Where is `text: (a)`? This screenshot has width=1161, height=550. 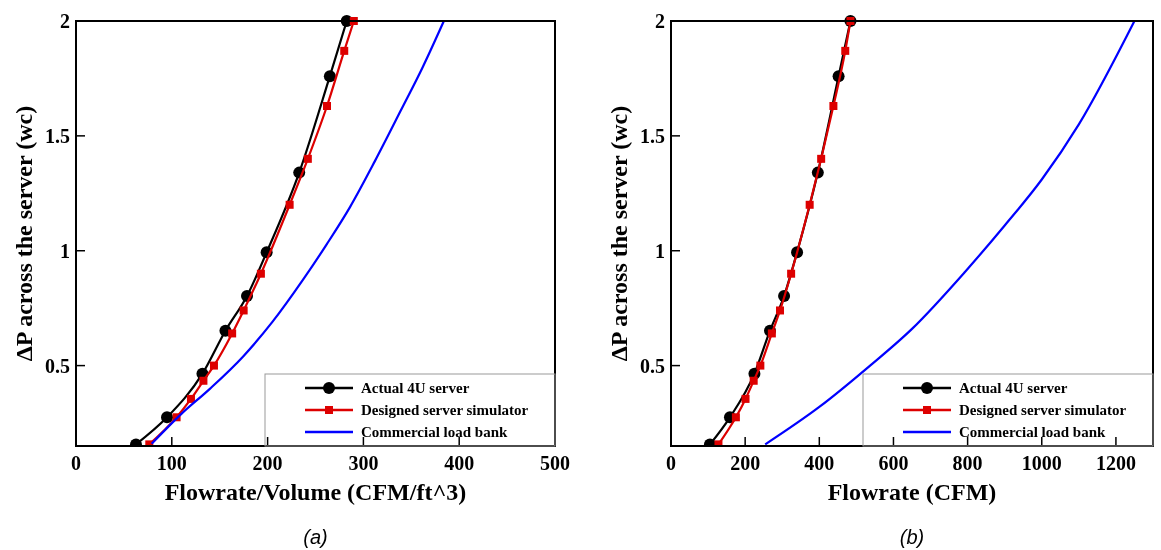 text: (a) is located at coordinates (315, 537).